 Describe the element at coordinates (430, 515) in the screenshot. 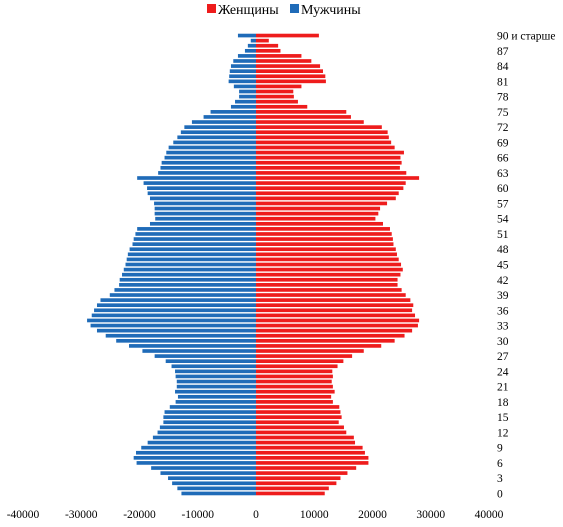

I see `x-tick-label-7: 30000` at that location.